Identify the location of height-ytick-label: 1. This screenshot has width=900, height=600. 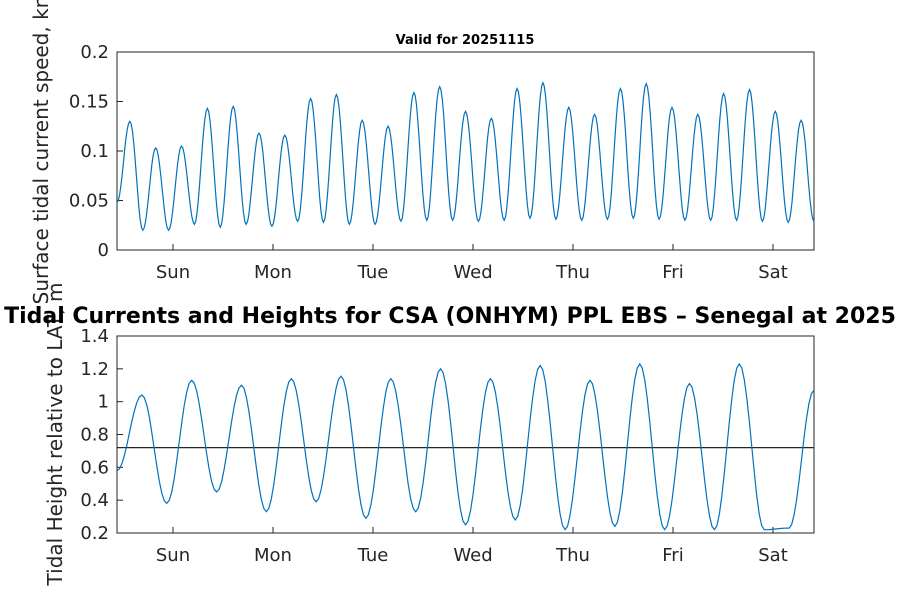
(103, 402).